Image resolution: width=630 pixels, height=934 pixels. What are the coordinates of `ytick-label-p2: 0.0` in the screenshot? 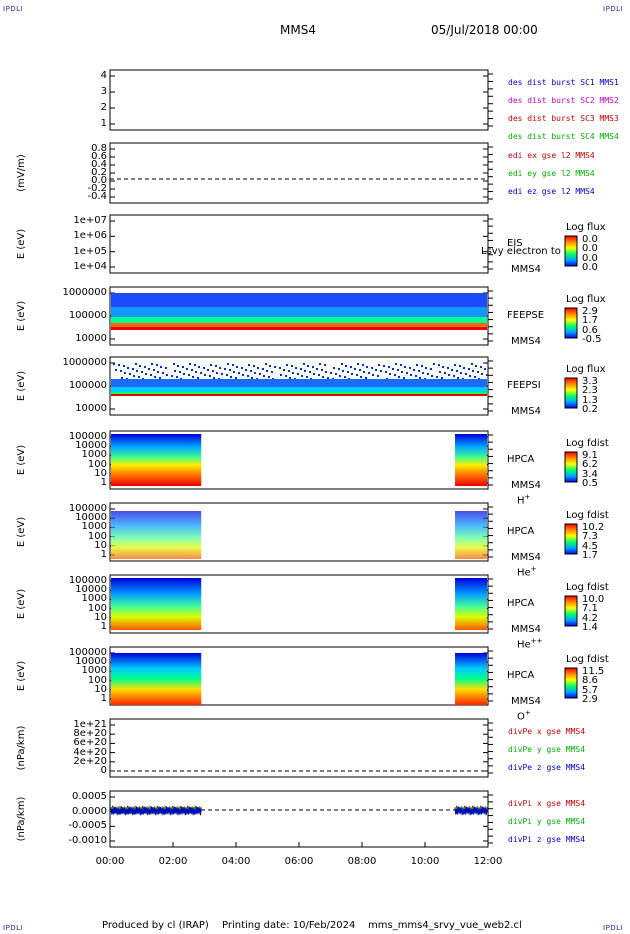 It's located at (99, 180).